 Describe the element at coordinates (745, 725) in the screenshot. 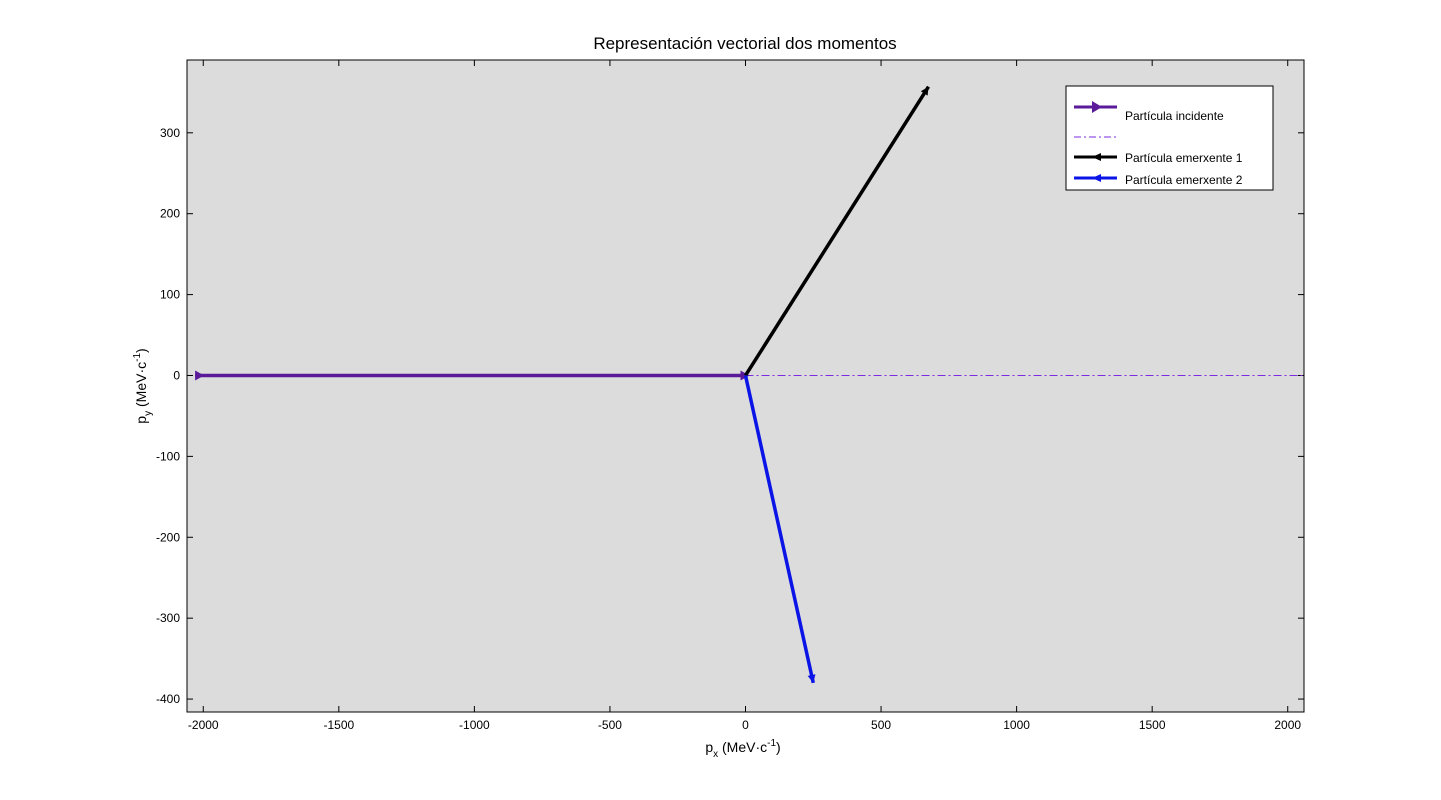

I see `x-tick-label: 0` at that location.